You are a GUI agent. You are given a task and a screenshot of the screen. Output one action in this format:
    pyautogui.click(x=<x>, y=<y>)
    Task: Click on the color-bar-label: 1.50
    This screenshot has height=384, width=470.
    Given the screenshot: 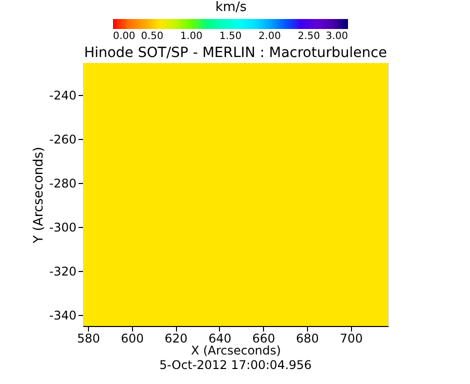 What is the action you would take?
    pyautogui.click(x=230, y=36)
    